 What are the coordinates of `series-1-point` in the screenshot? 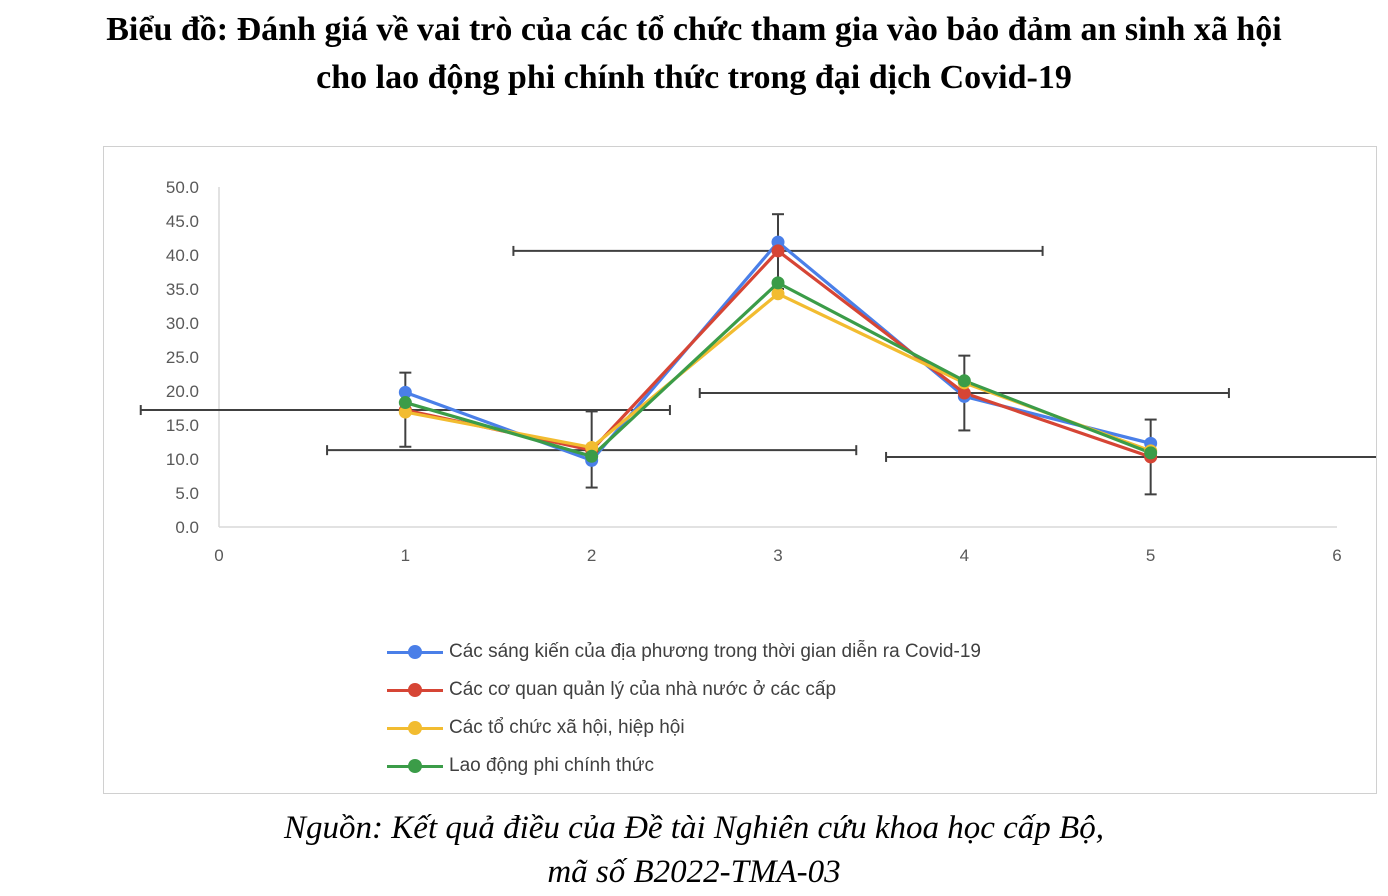 It's located at (405, 392).